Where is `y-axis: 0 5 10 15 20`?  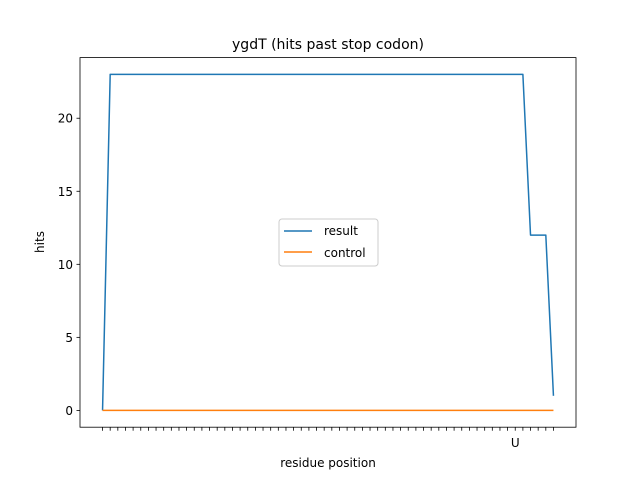 y-axis: 0 5 10 15 20 is located at coordinates (69, 265).